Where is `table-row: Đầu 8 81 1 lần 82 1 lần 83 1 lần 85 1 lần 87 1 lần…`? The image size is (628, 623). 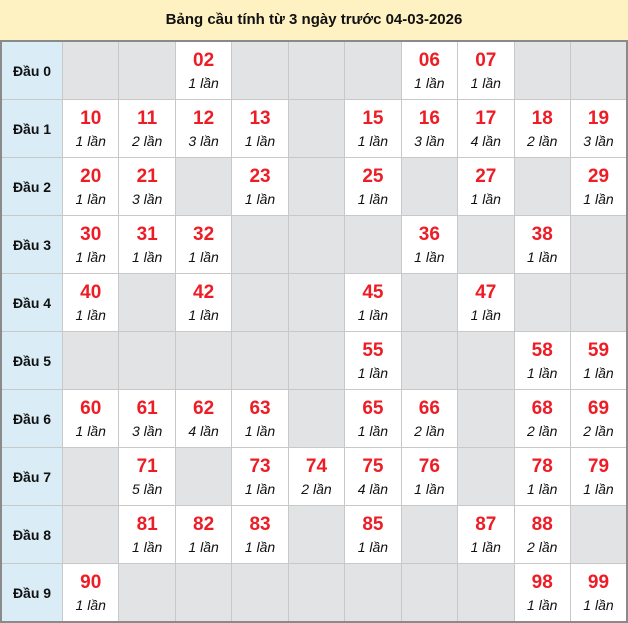
table-row: Đầu 8 81 1 lần 82 1 lần 83 1 lần 85 1 lần 87 1 lần… is located at coordinates (314, 534).